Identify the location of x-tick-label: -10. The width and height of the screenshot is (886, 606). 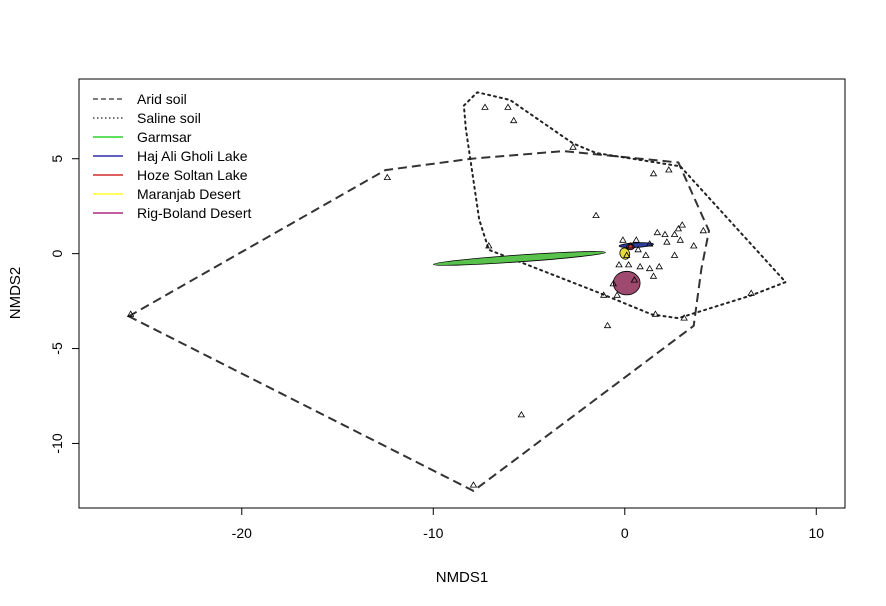
(433, 533).